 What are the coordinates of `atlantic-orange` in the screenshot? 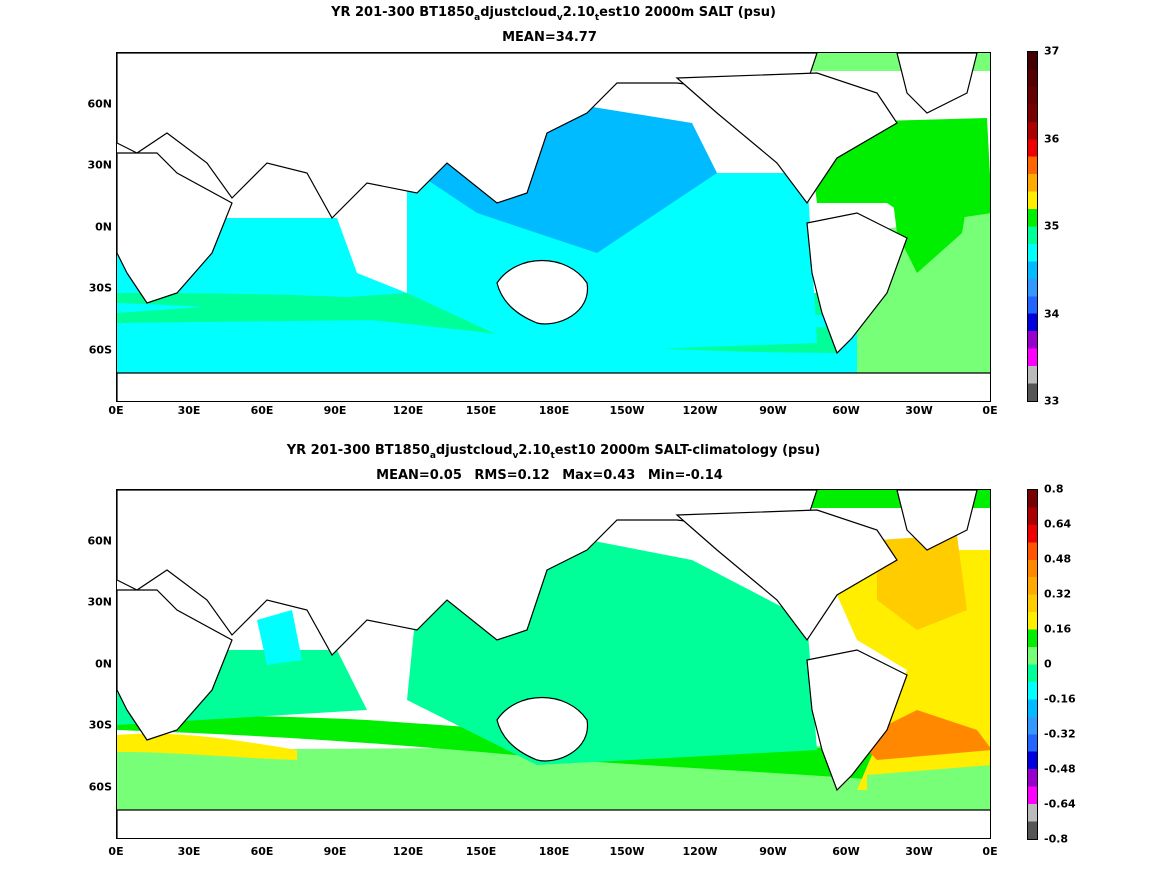 It's located at (922, 582).